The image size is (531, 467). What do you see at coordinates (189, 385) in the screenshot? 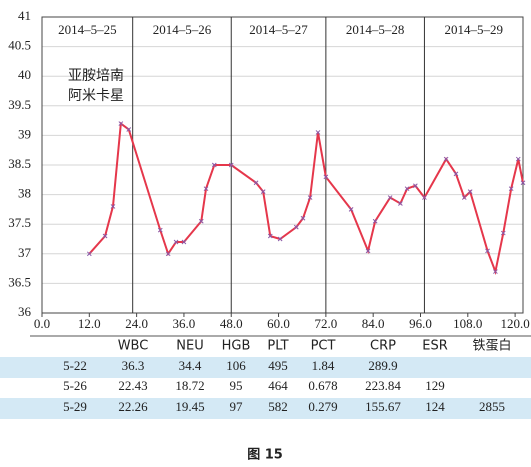
I see `table-cell: 18.72` at bounding box center [189, 385].